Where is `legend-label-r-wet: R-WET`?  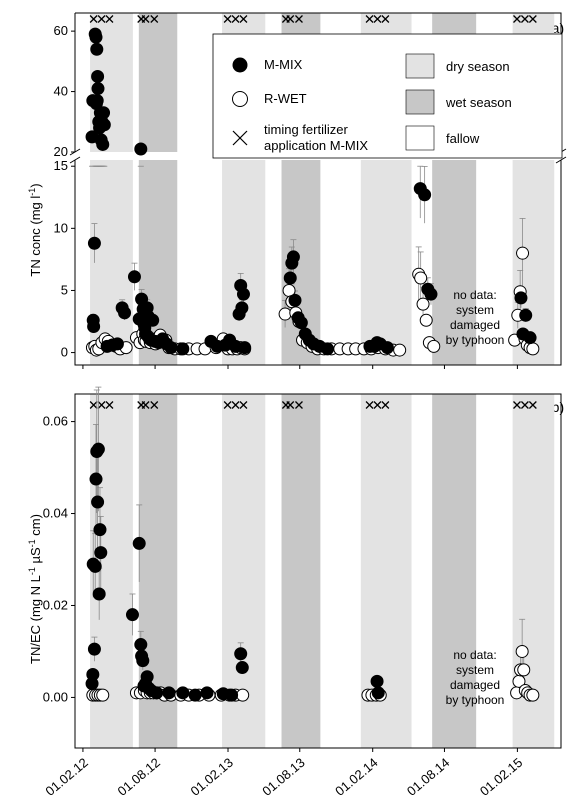 legend-label-r-wet: R-WET is located at coordinates (285, 98).